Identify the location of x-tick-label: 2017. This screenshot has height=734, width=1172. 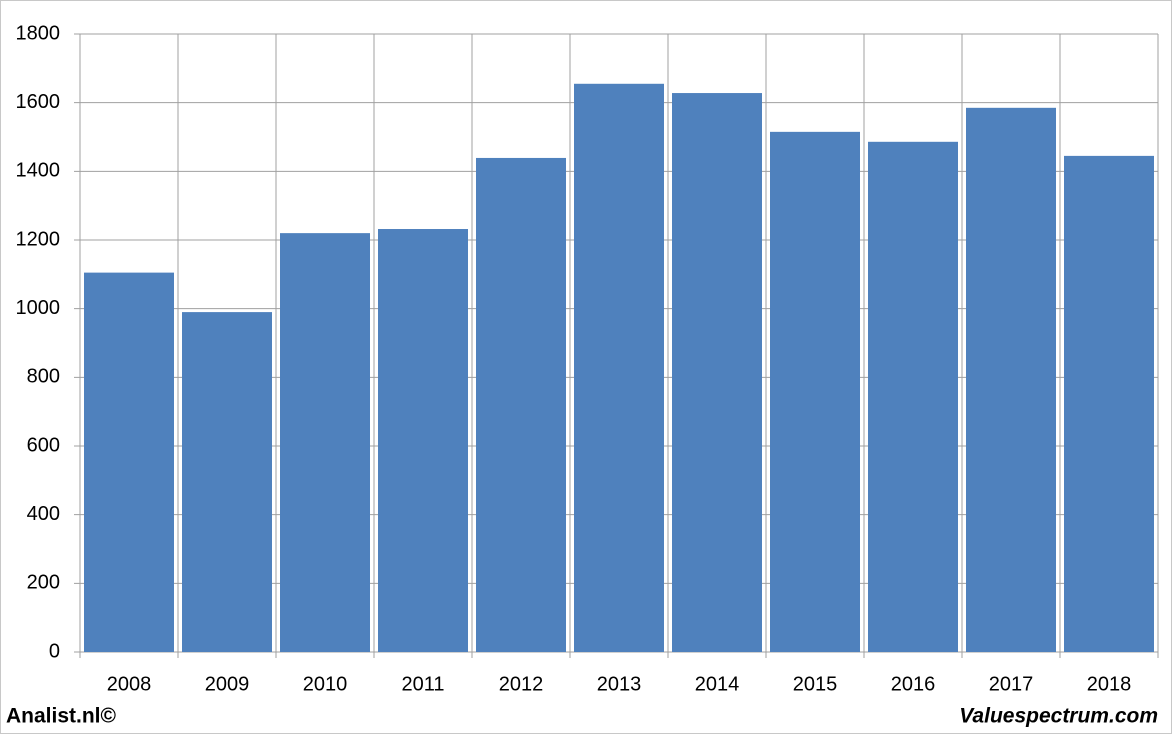
(1011, 684).